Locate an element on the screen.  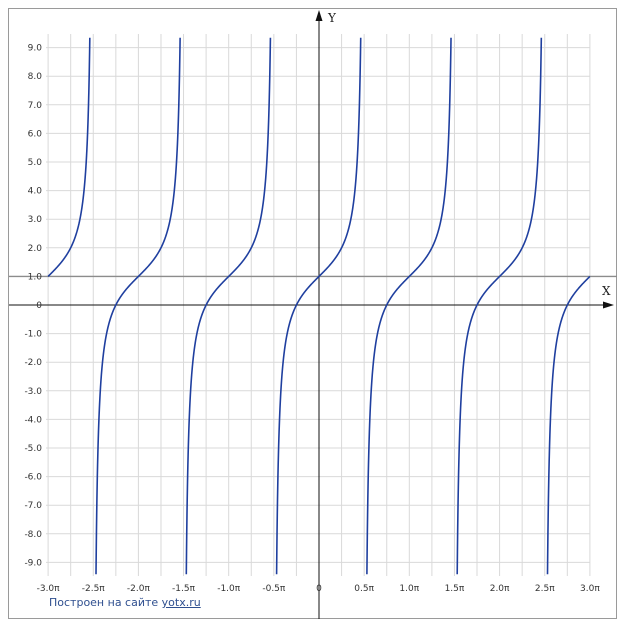
credit-line: Построен на сайте yotx.ru is located at coordinates (125, 602).